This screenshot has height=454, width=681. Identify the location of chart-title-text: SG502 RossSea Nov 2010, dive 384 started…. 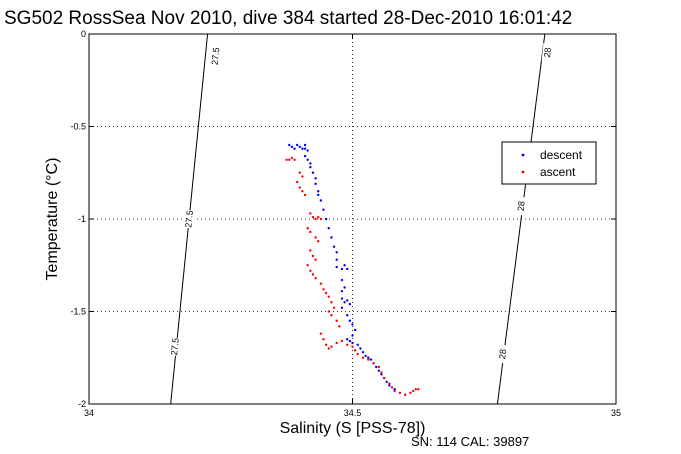
(288, 18).